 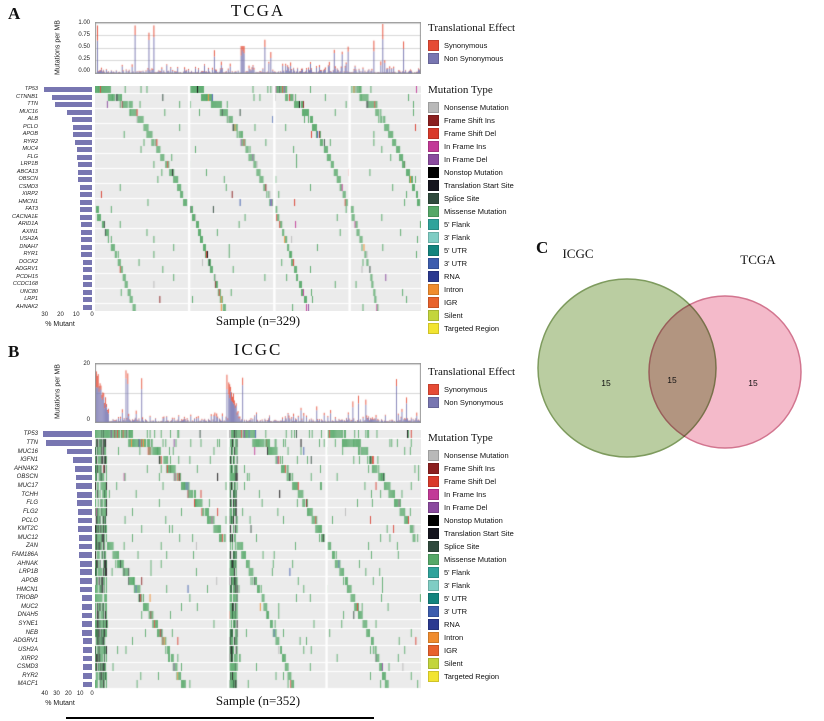 What do you see at coordinates (32, 119) in the screenshot?
I see `gene-label: ALB` at bounding box center [32, 119].